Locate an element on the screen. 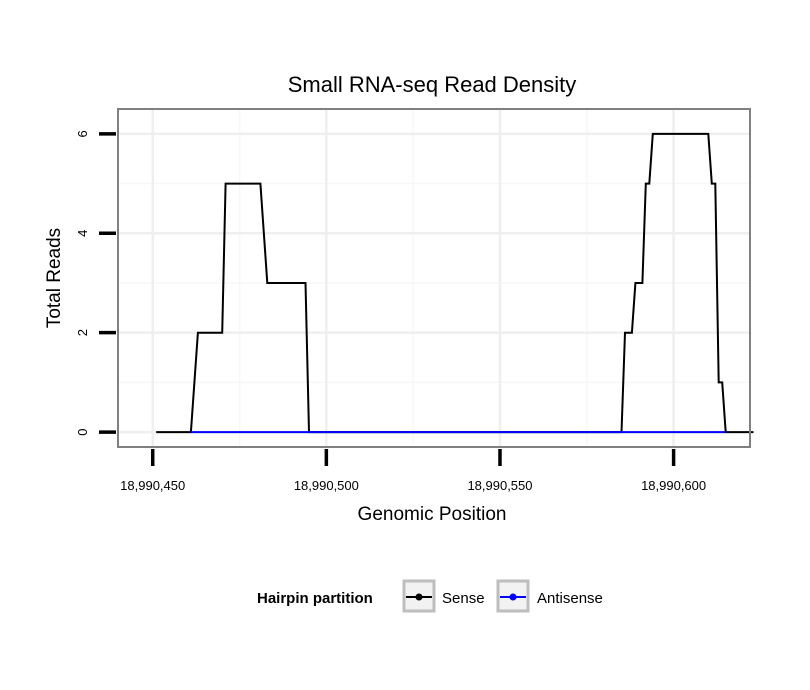 This screenshot has width=810, height=690. x-tick-label: 18,990,450 is located at coordinates (152, 485).